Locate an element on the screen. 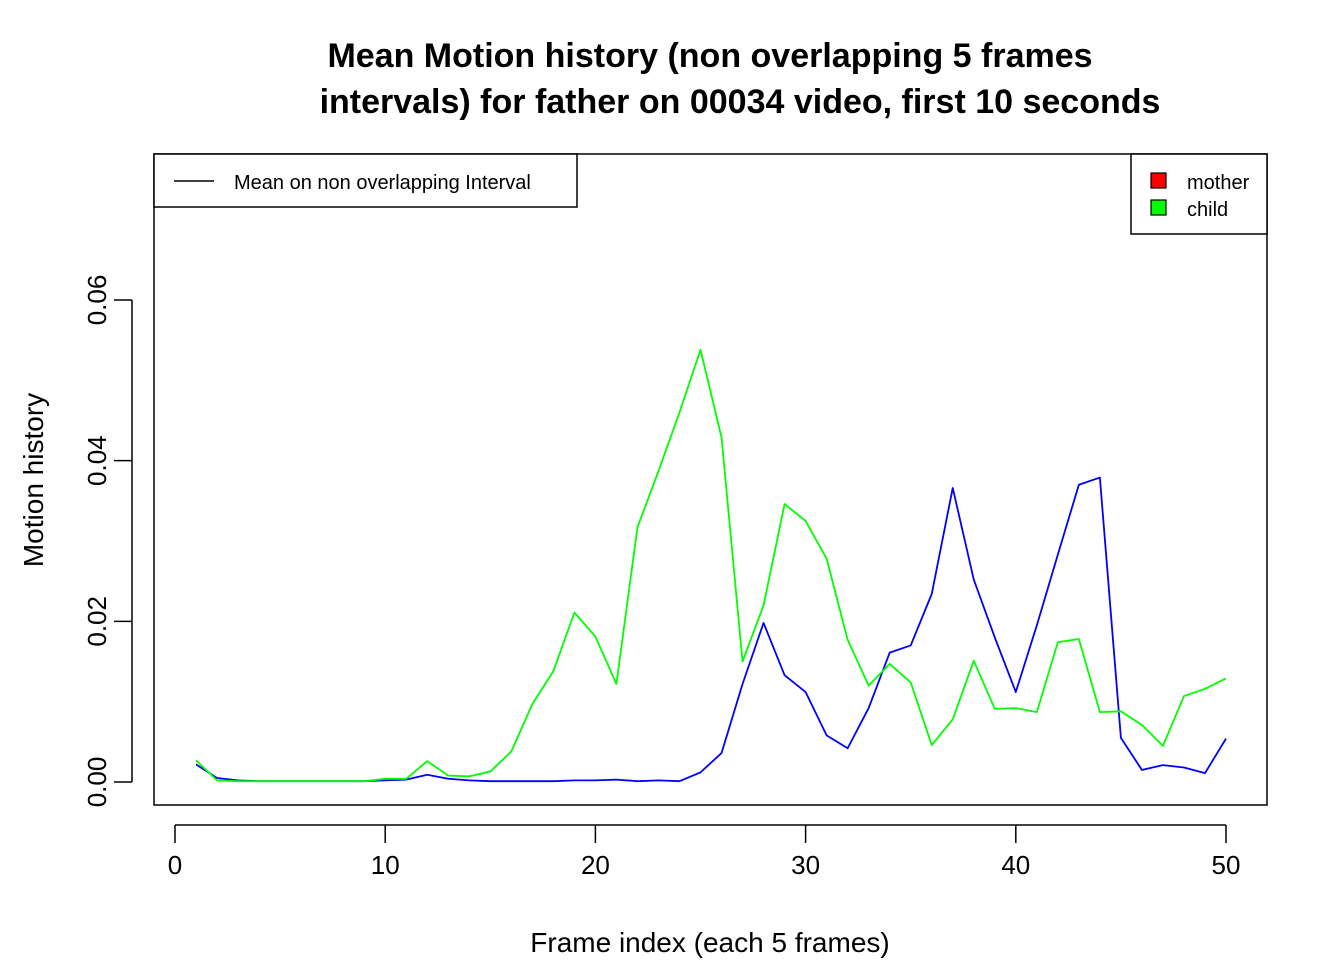 The image size is (1344, 960). legend-label-child: child is located at coordinates (1207, 210).